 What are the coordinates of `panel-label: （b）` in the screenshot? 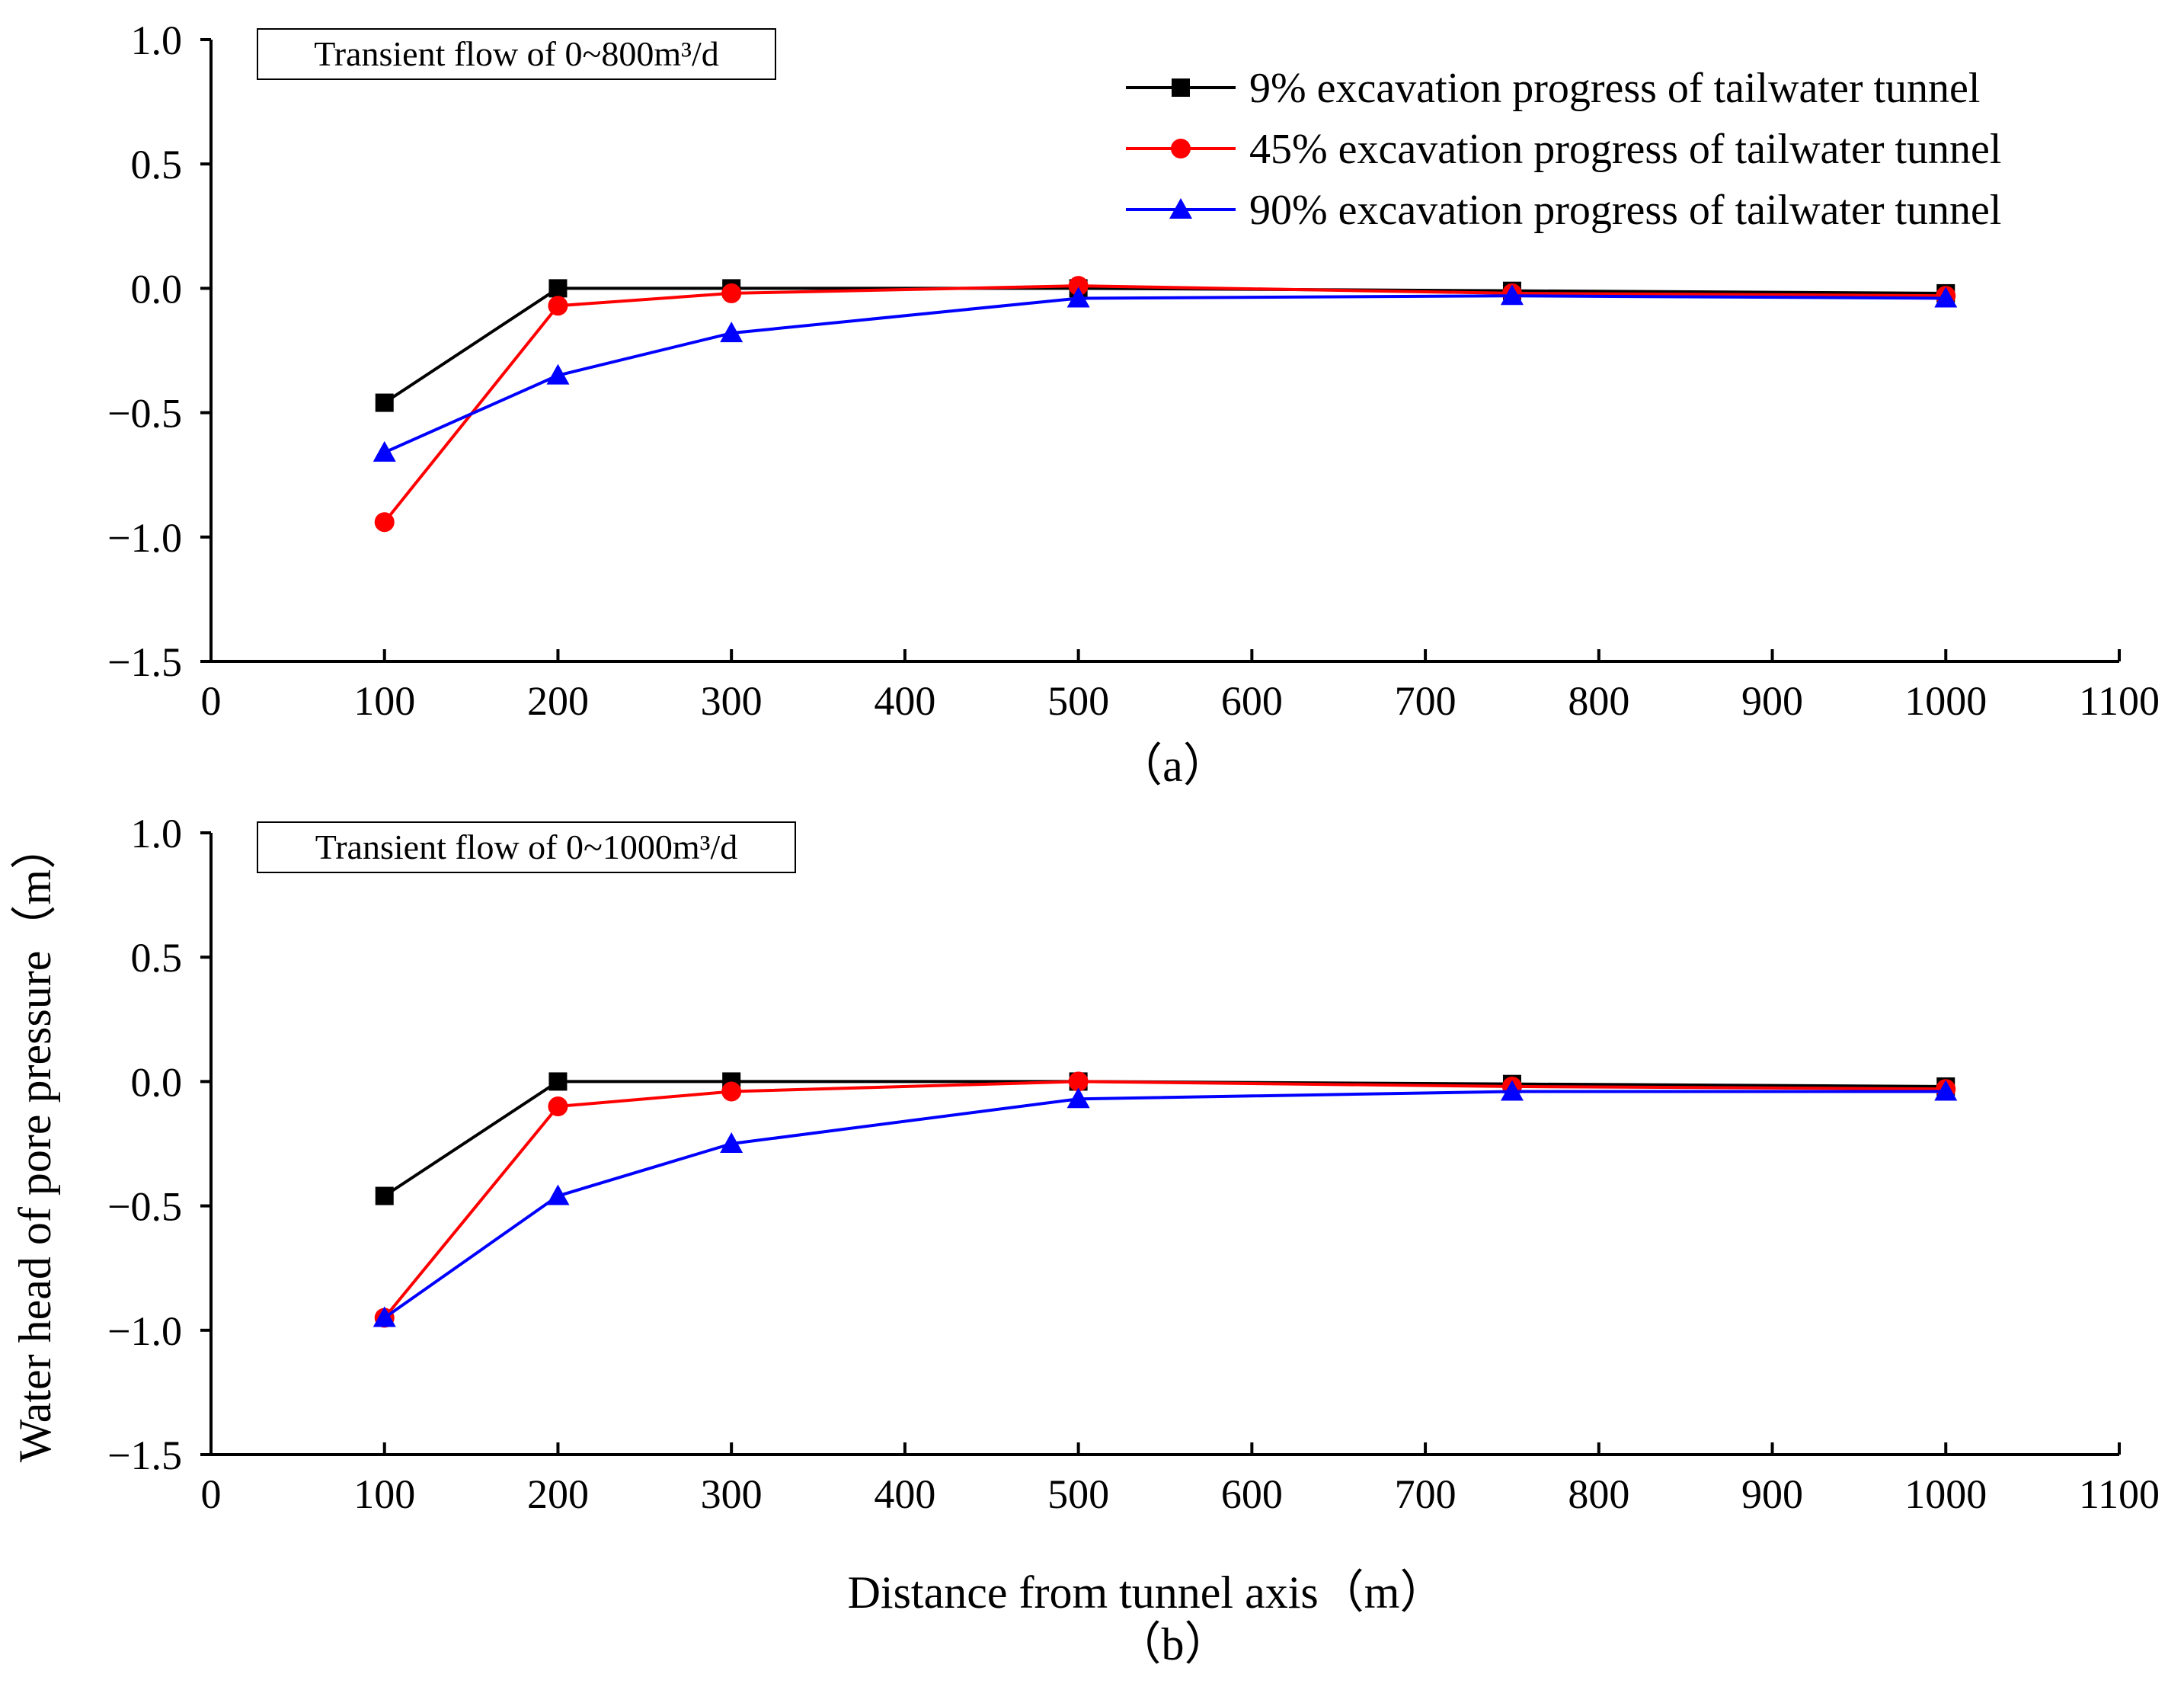 It's located at (1173, 1644).